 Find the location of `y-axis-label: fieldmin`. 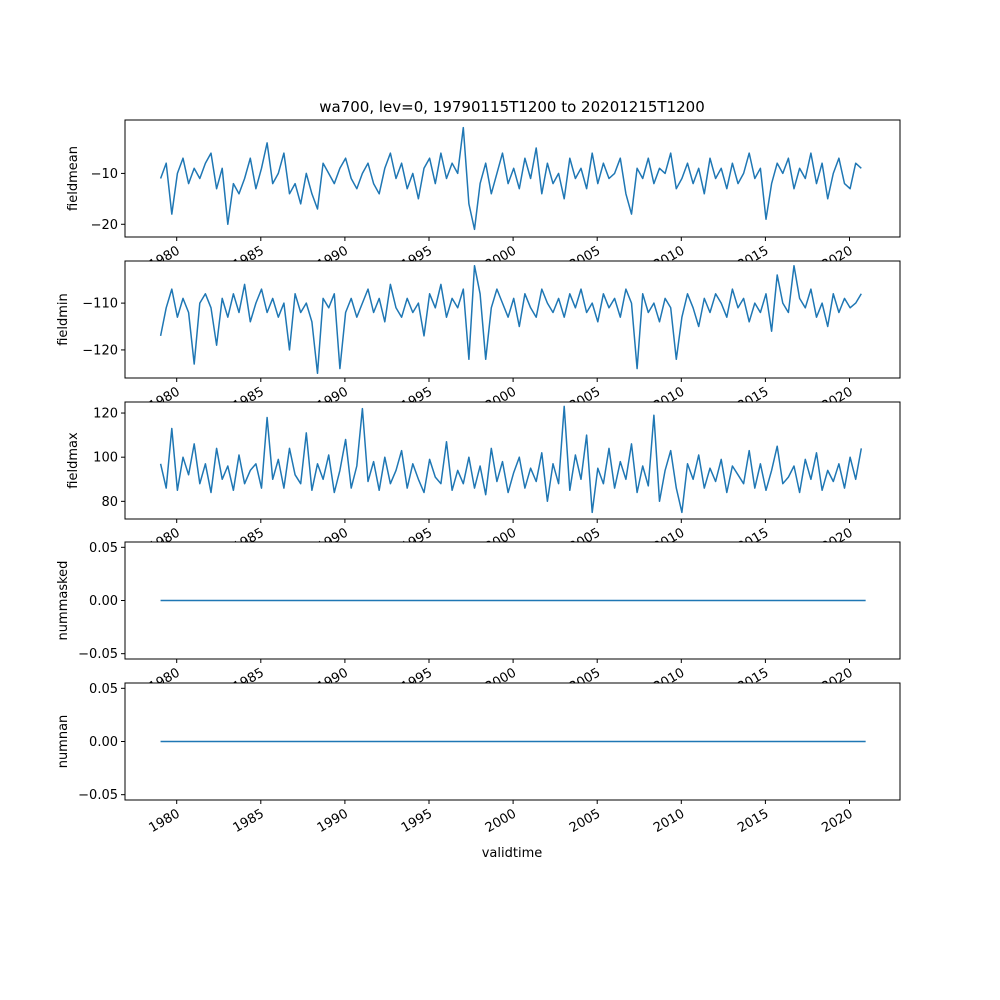

y-axis-label: fieldmin is located at coordinates (63, 319).